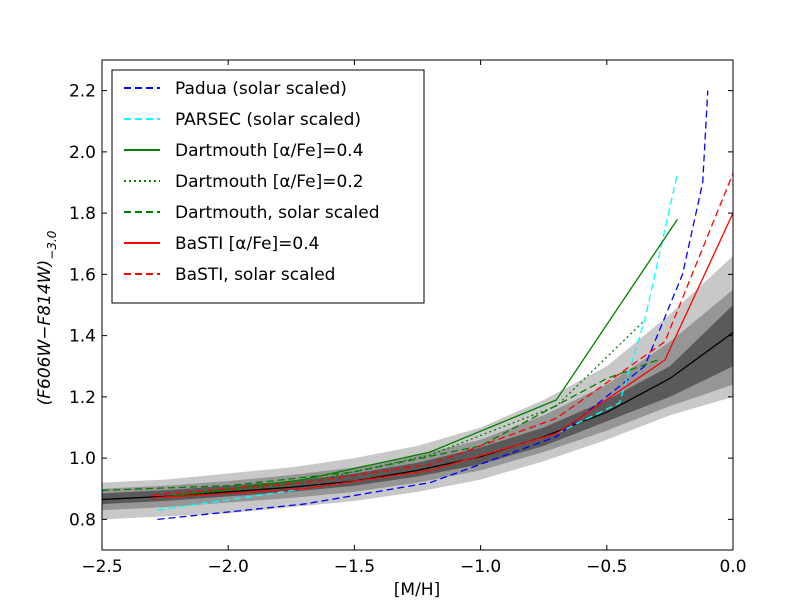 The width and height of the screenshot is (812, 612). Describe the element at coordinates (247, 244) in the screenshot. I see `legend-entry-5: BaSTI [α/Fe]=0.4` at that location.